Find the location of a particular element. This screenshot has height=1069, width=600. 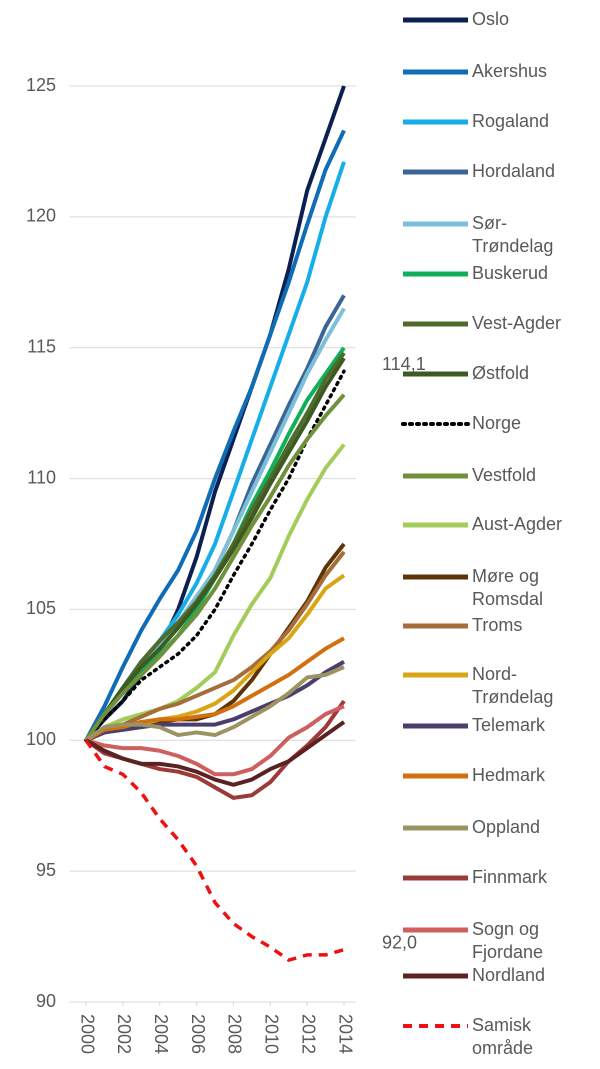

legend-label: Hedmark is located at coordinates (509, 775).